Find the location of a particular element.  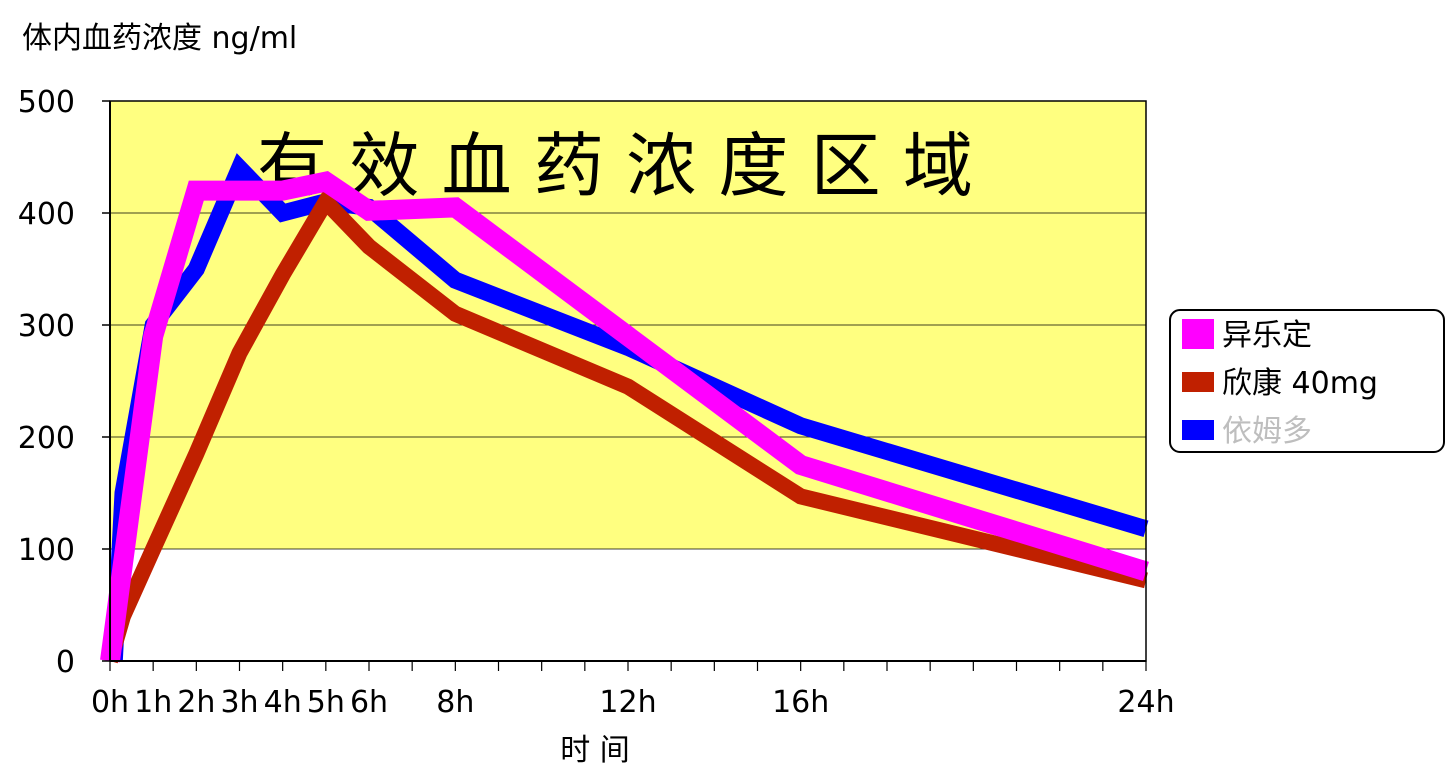

y-tick-label: 200 is located at coordinates (46, 438).